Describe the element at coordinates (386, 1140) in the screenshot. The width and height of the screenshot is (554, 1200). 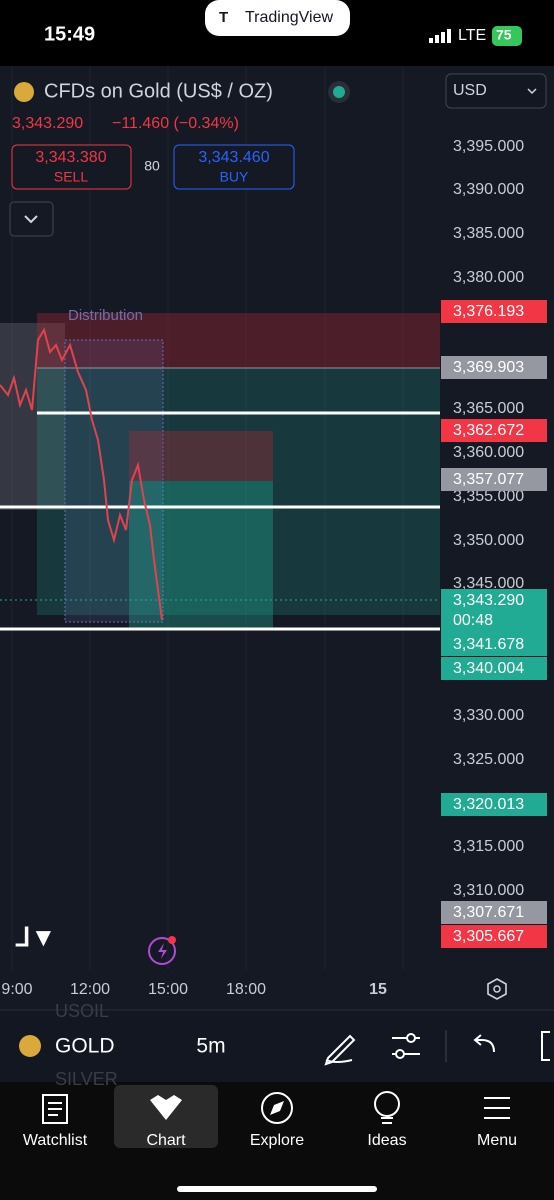
I see `nav-label: Ideas` at that location.